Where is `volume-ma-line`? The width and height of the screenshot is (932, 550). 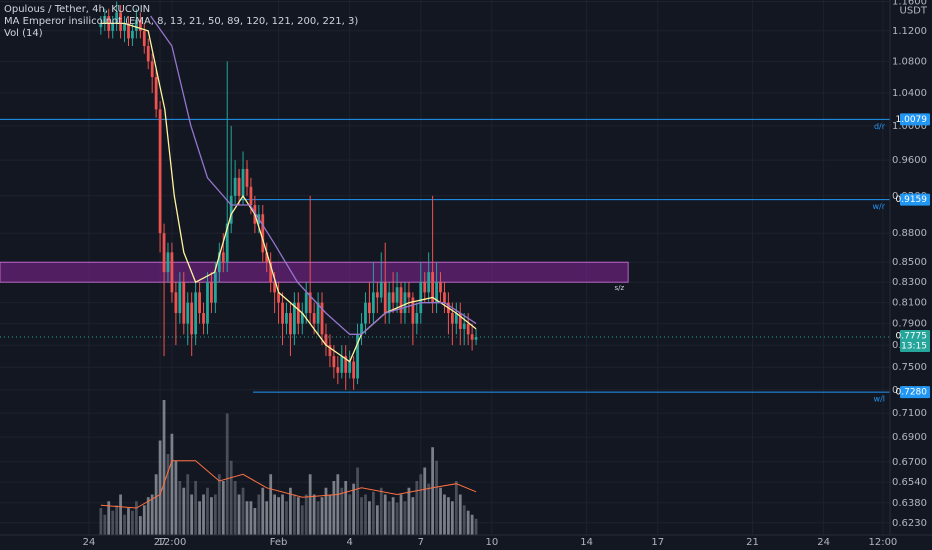
volume-ma-line is located at coordinates (288, 484).